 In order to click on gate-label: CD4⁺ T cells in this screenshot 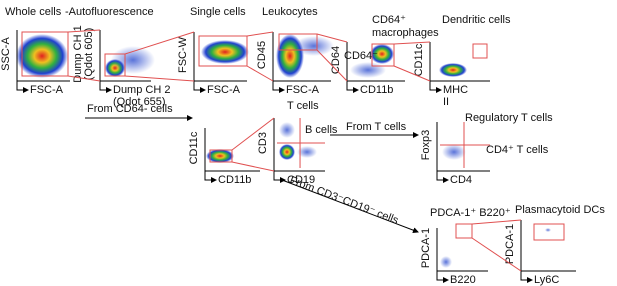, I will do `click(517, 150)`.